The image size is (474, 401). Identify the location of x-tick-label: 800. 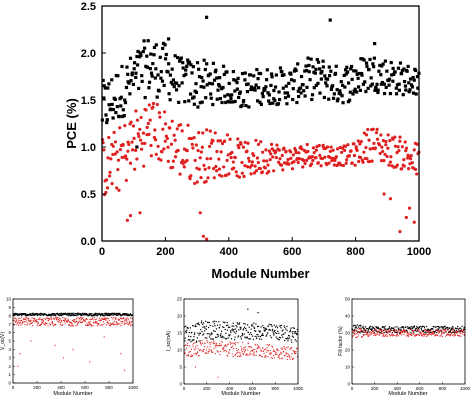
(275, 388).